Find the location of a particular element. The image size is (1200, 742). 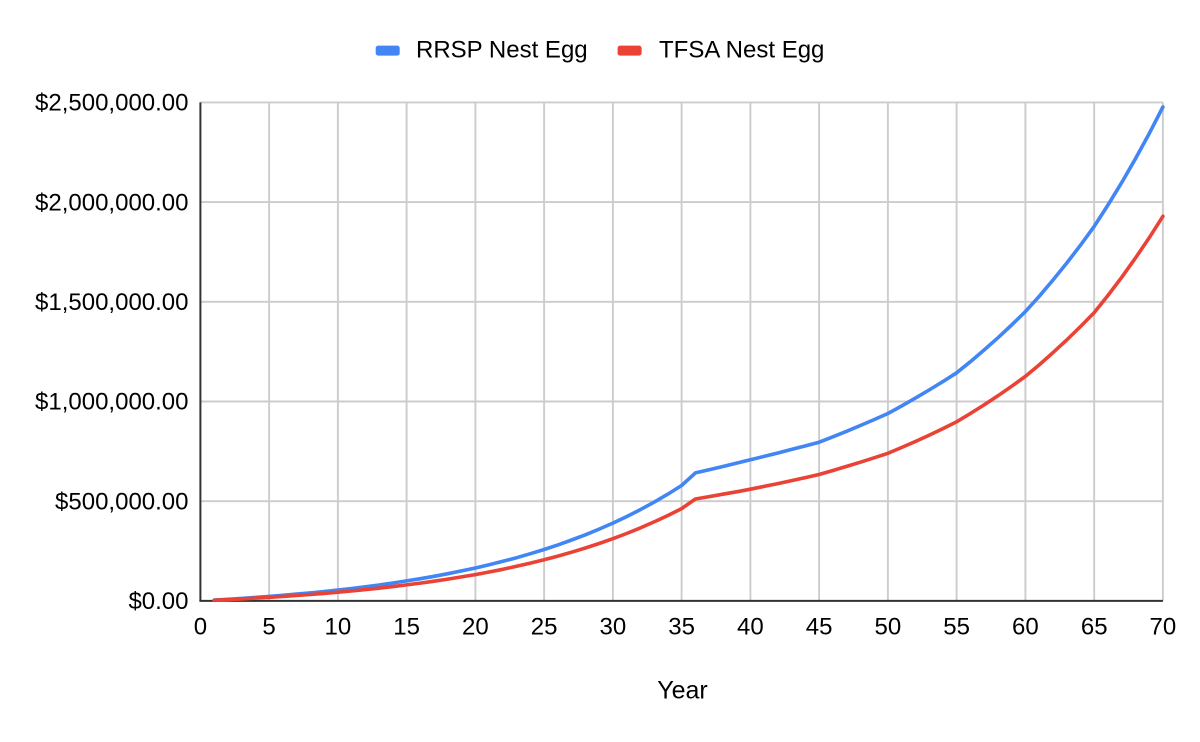

svg-text: $500,000.00 is located at coordinates (121, 501).